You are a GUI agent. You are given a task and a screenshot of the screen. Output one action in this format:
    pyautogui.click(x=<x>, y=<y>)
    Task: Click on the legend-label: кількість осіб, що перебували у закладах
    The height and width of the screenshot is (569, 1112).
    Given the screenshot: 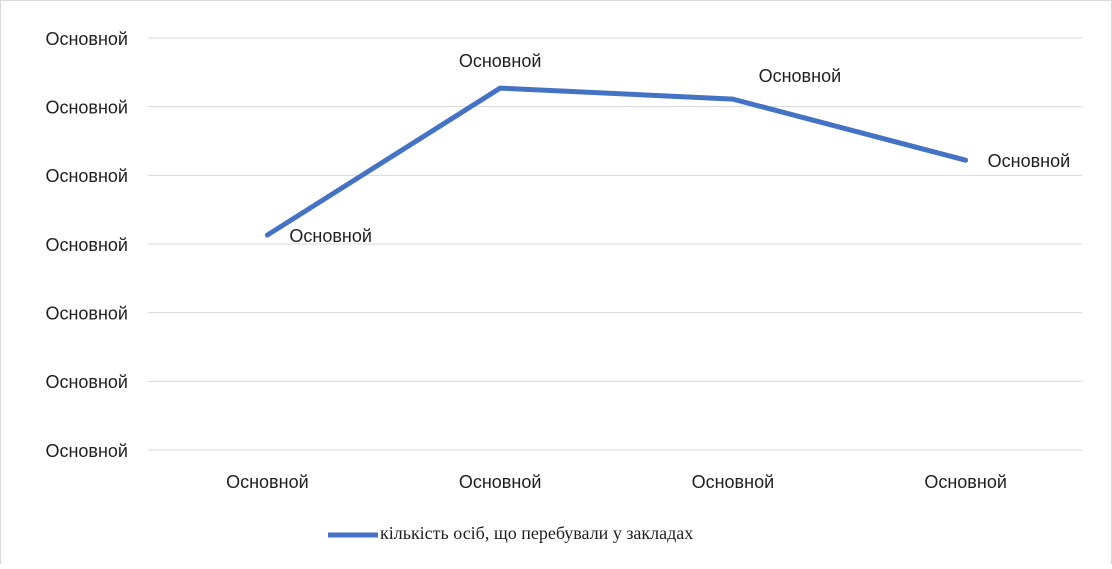 What is the action you would take?
    pyautogui.click(x=536, y=533)
    